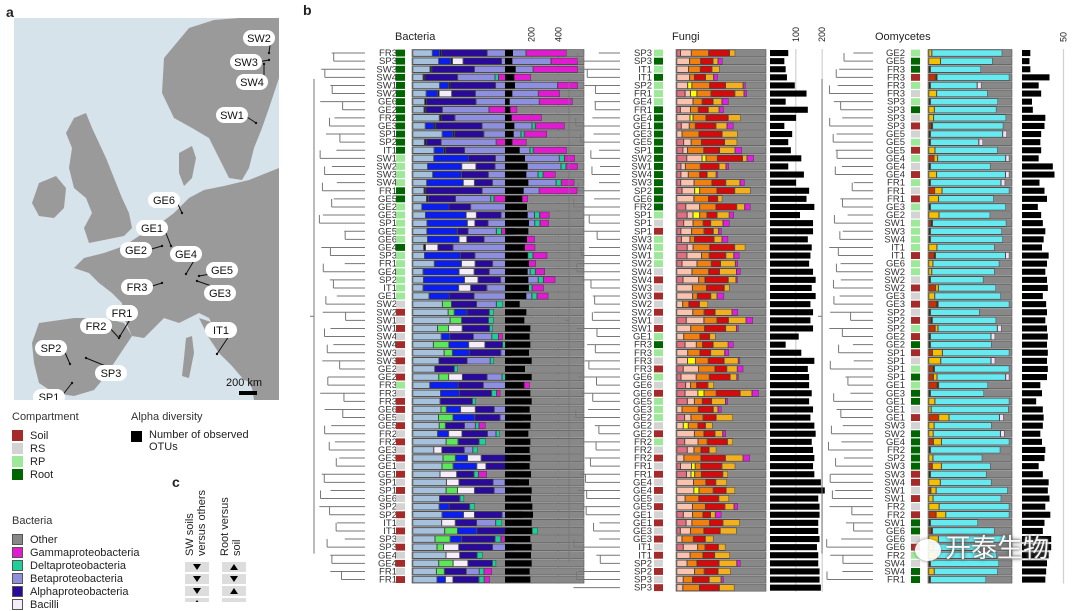  I want to click on site-arrowhead, so click(264, 64).